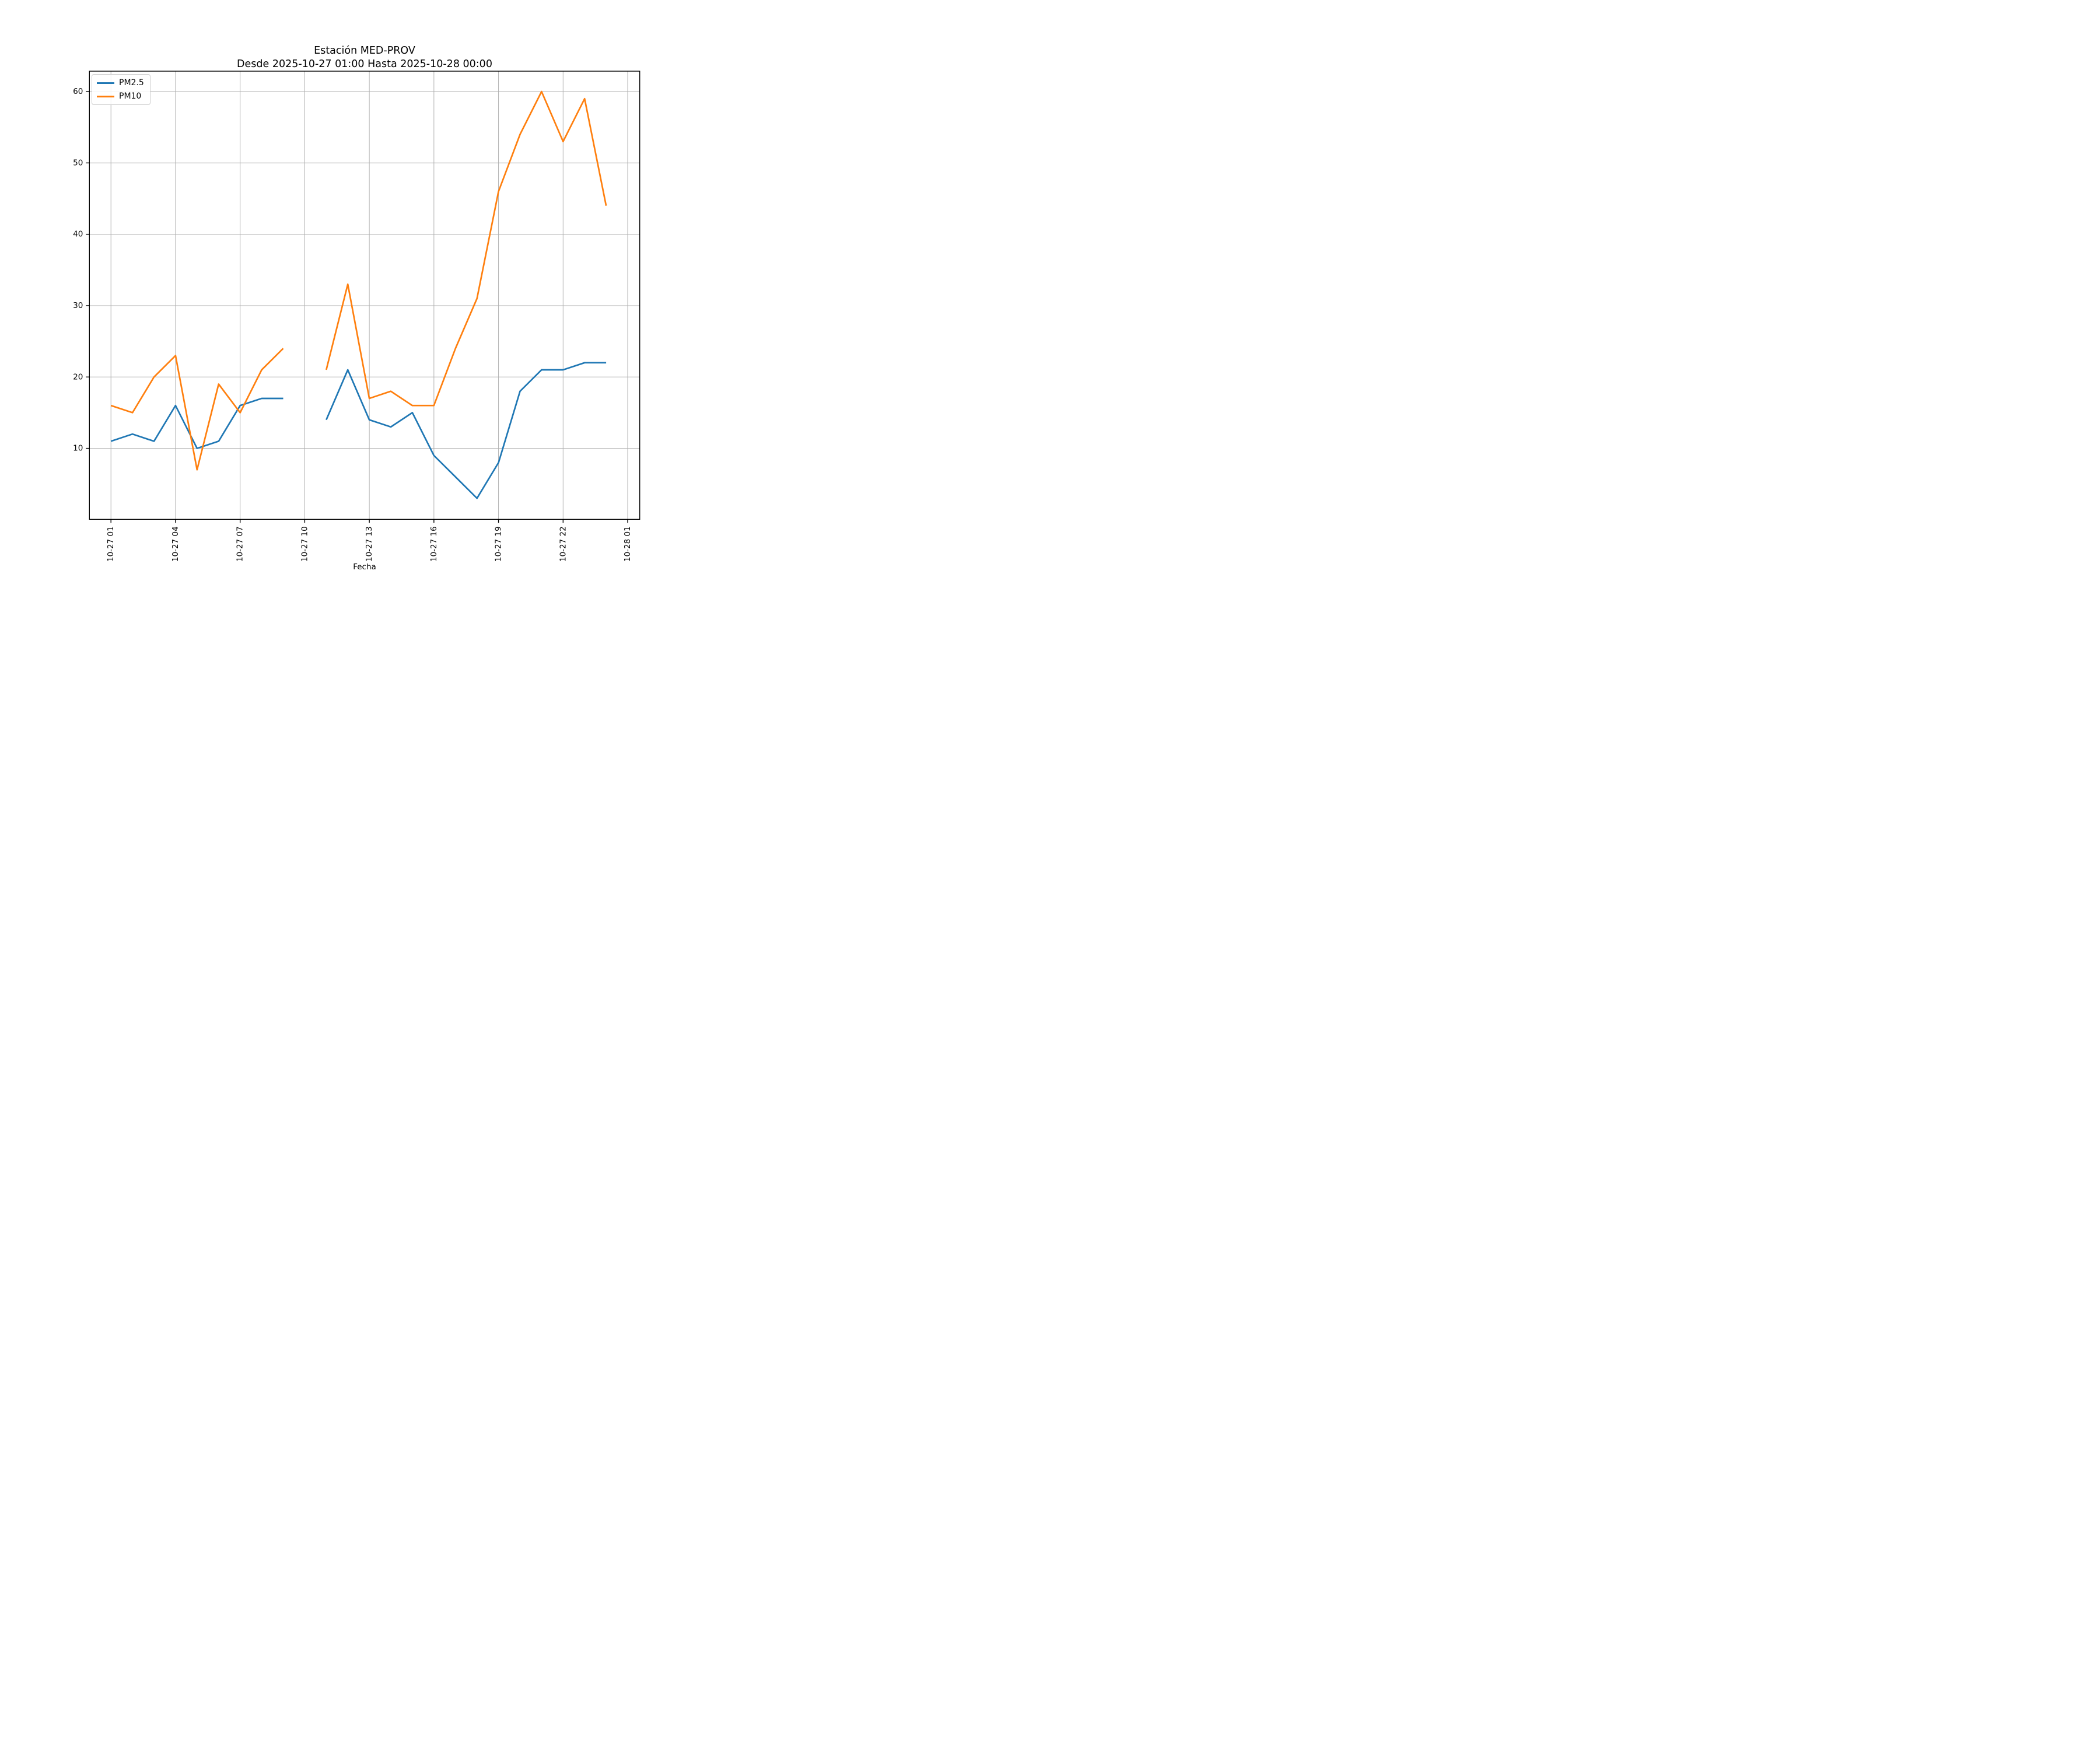 The image size is (2100, 1750). What do you see at coordinates (175, 544) in the screenshot?
I see `x-tick-label: 10-27 04` at bounding box center [175, 544].